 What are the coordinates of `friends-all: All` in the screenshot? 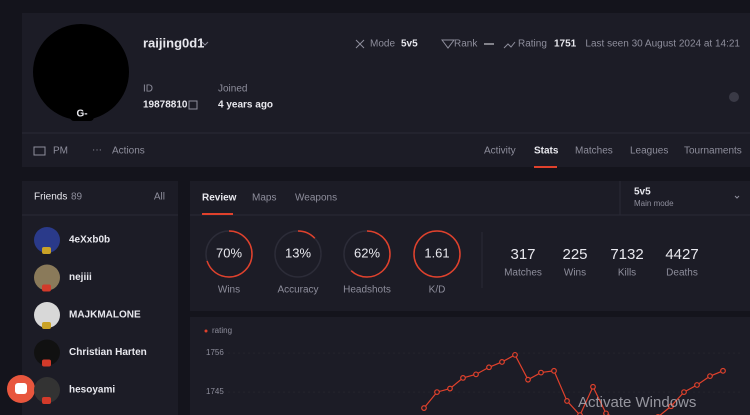 It's located at (159, 197).